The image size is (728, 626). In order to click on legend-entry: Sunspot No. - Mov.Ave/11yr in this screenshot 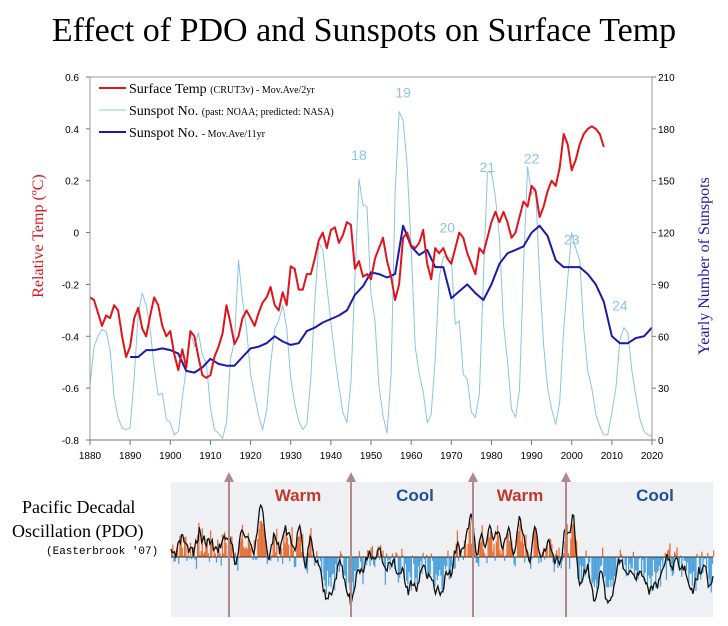, I will do `click(197, 133)`.